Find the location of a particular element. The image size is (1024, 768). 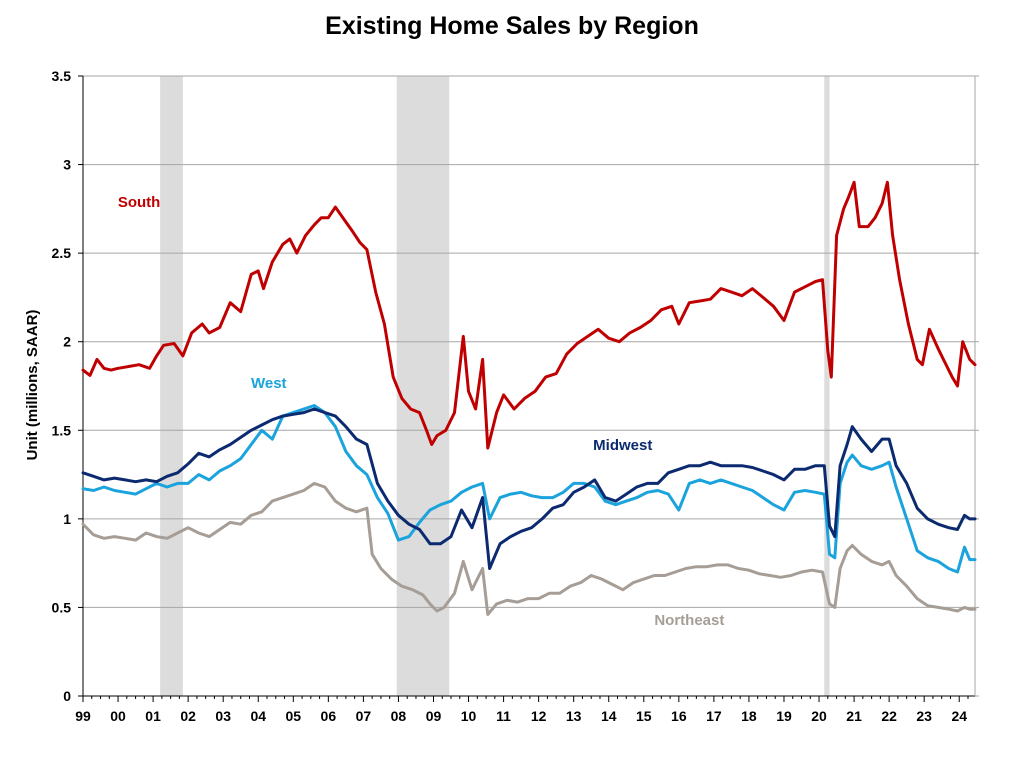

chart-title: Existing Home Sales by Region is located at coordinates (512, 26).